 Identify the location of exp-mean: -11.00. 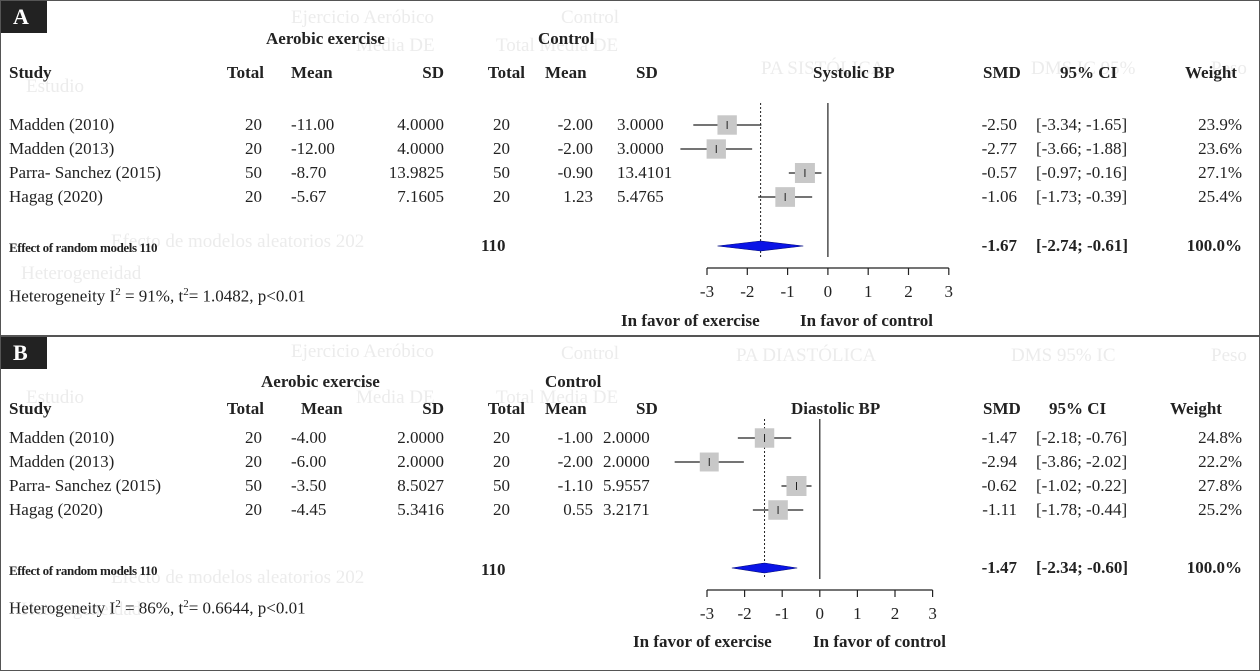
(313, 124).